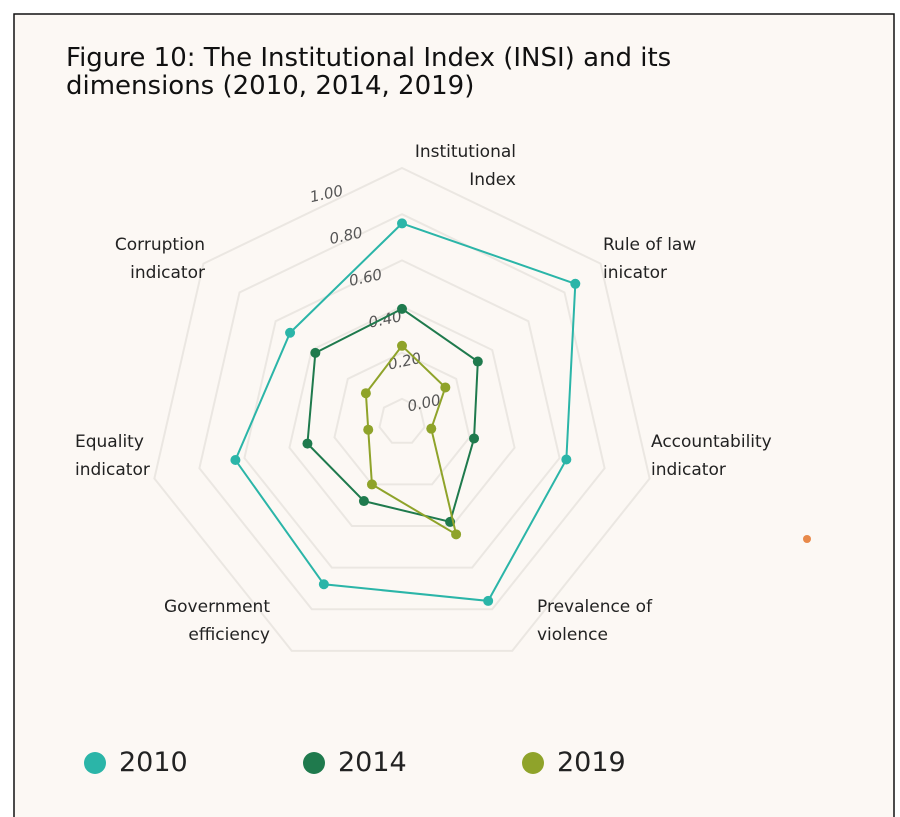 The image size is (900, 817). I want to click on axis-label: Accountability indicator, so click(711, 456).